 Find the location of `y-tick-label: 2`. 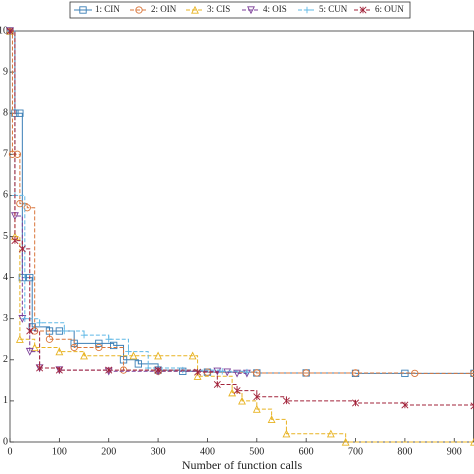

y-tick-label: 2 is located at coordinates (5, 359).